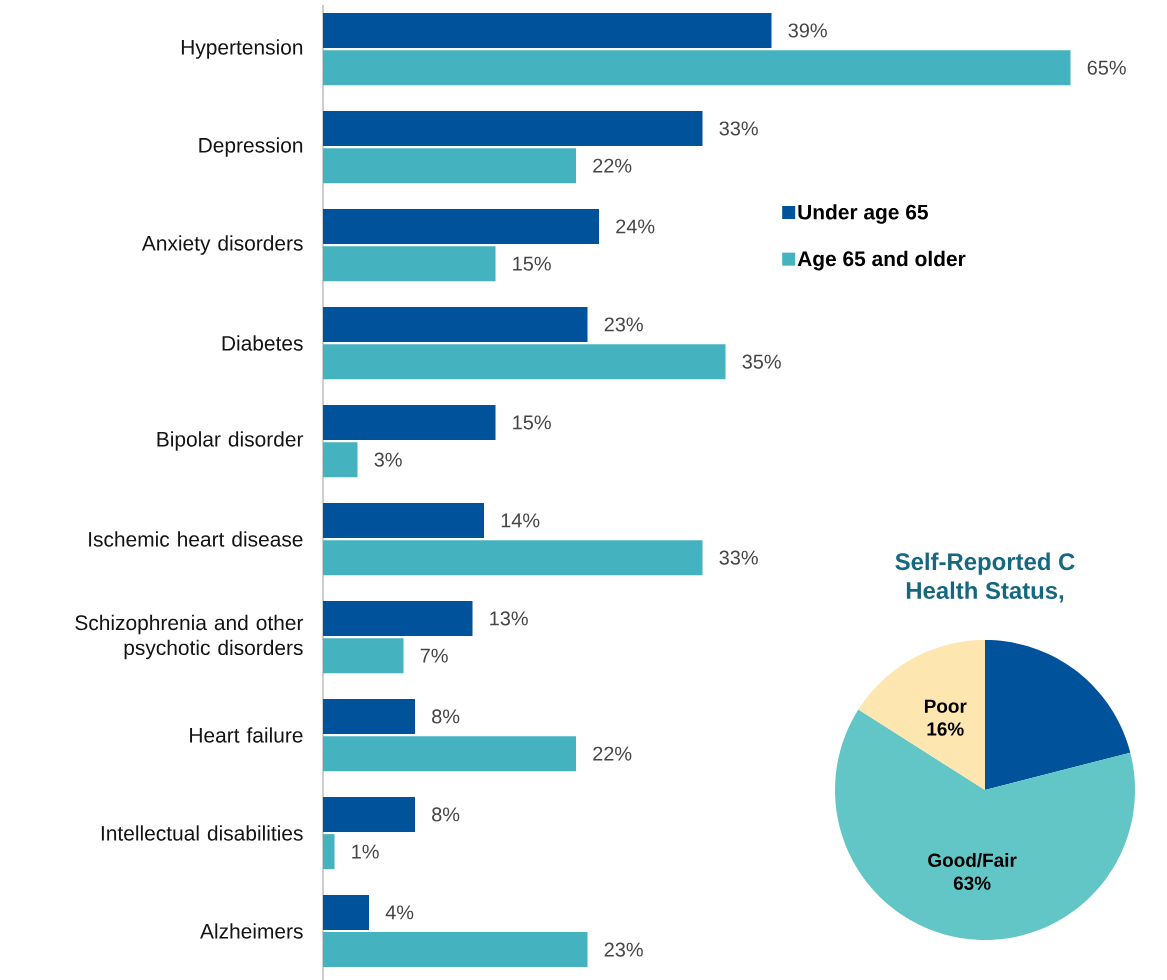  What do you see at coordinates (807, 30) in the screenshot?
I see `data-label: 39%` at bounding box center [807, 30].